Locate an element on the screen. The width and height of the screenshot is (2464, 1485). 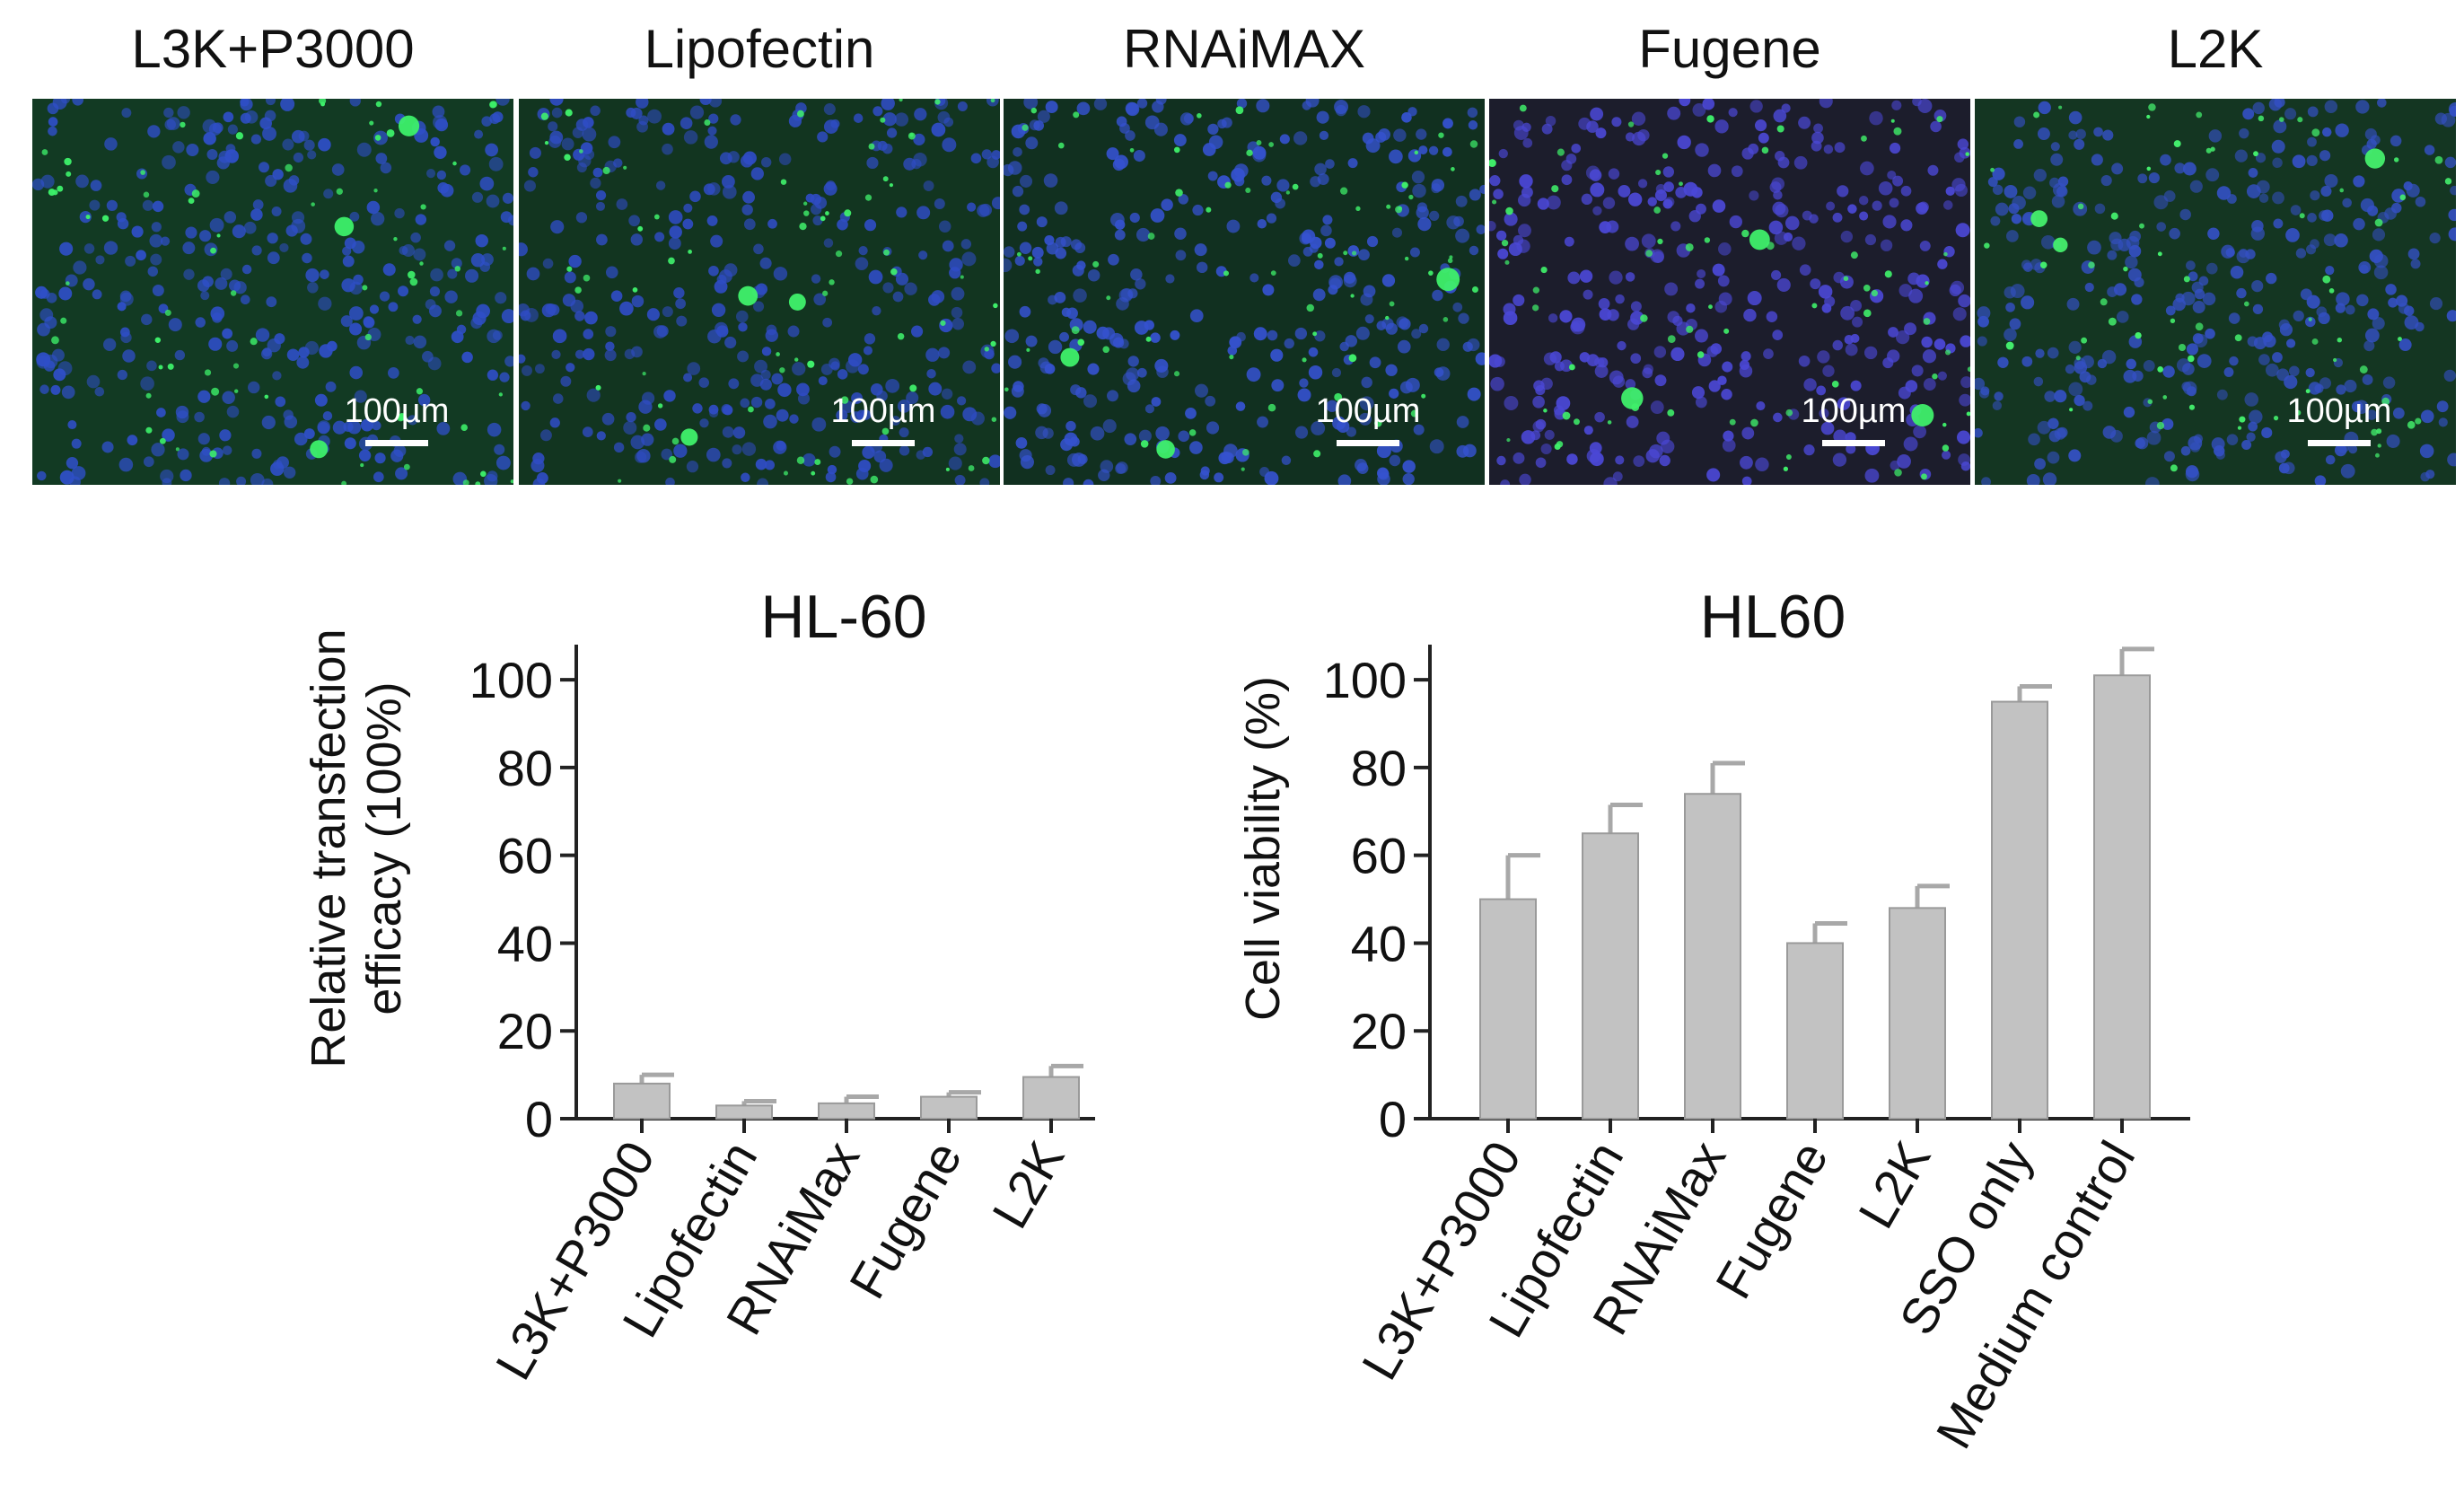
micrograph-label: Fugene is located at coordinates (1730, 49).